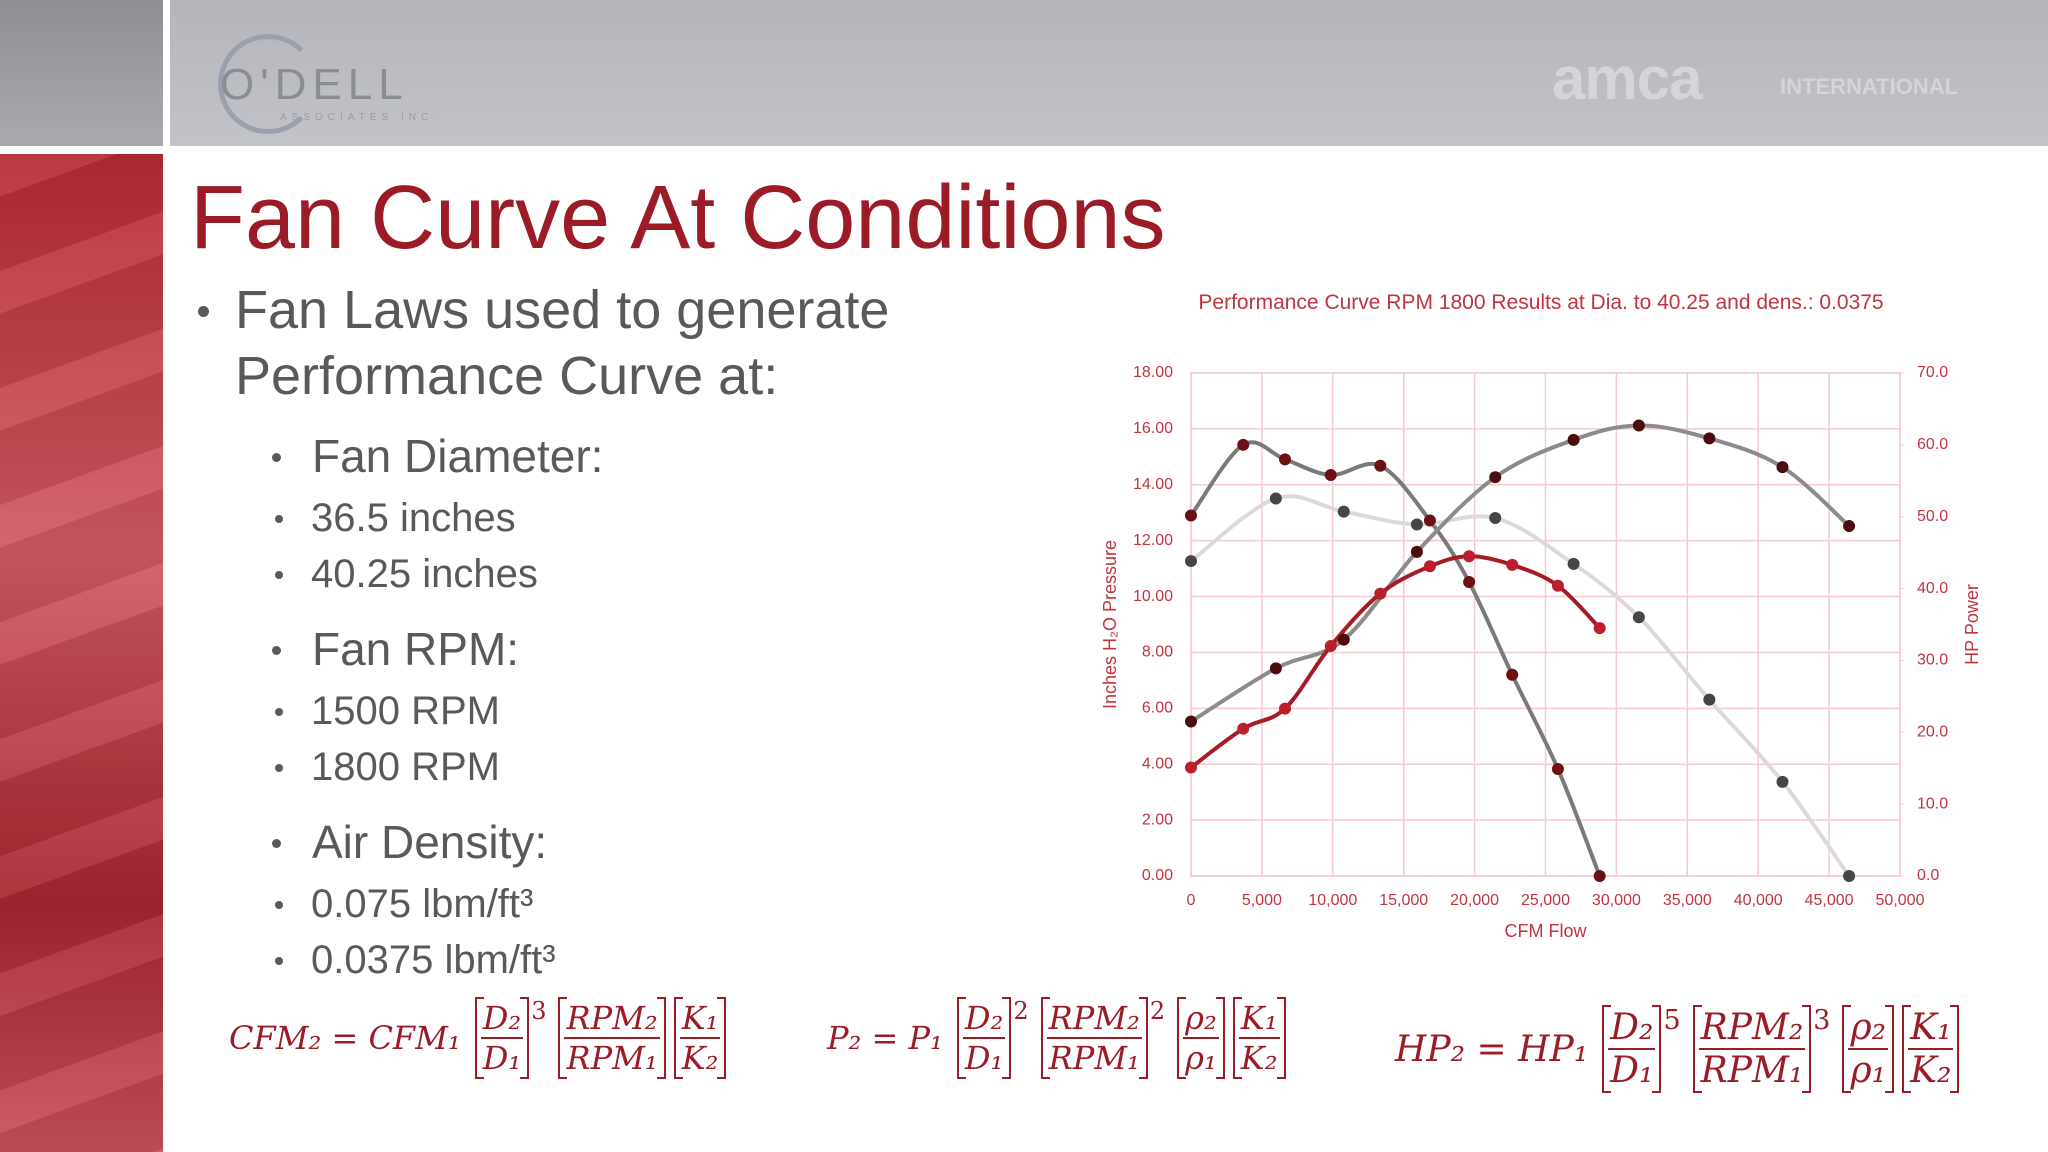 The width and height of the screenshot is (2048, 1152). I want to click on formula-lhs: CFM₂ = CFM₁, so click(345, 1038).